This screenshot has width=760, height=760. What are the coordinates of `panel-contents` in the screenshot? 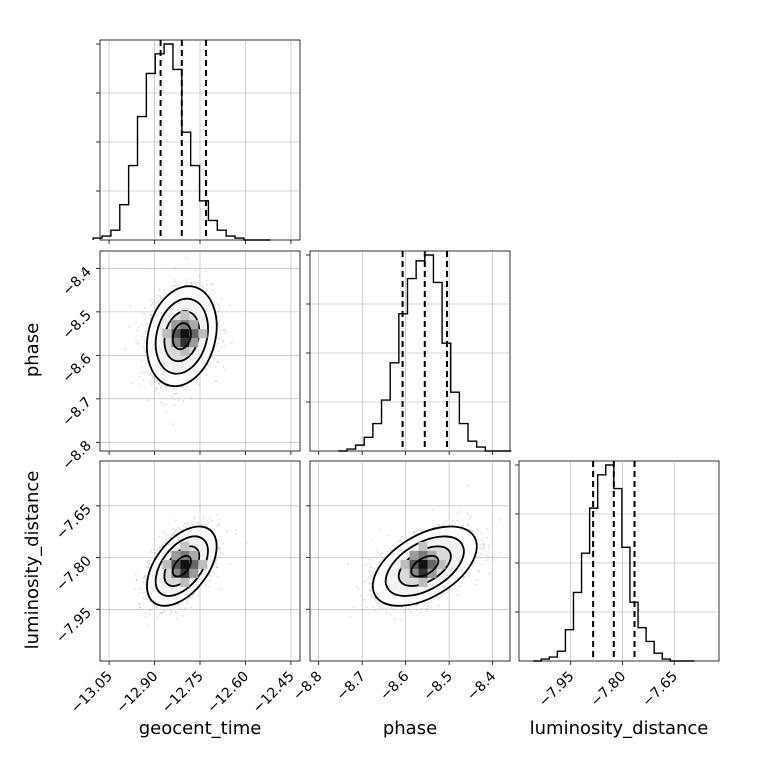 It's located at (178, 341).